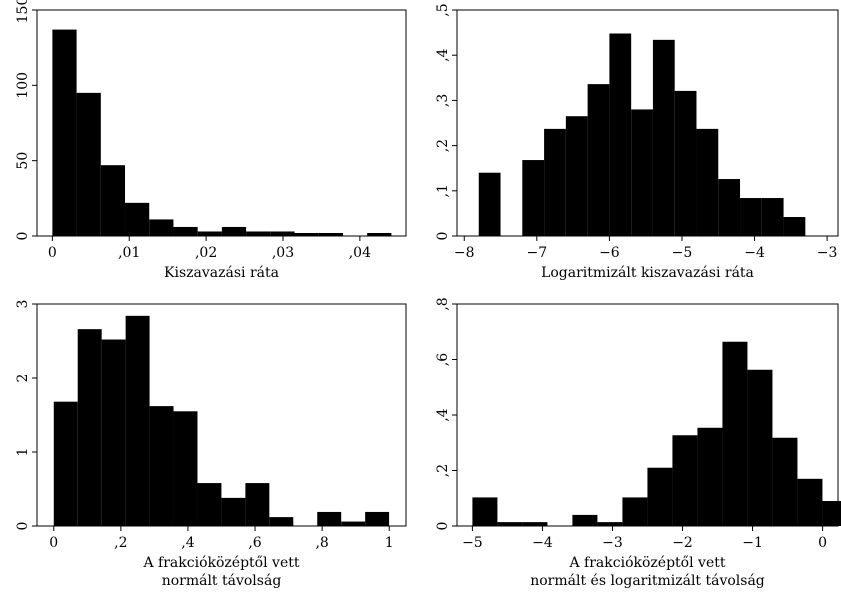 This screenshot has width=841, height=599. Describe the element at coordinates (464, 253) in the screenshot. I see `x-tick-label: −8` at that location.